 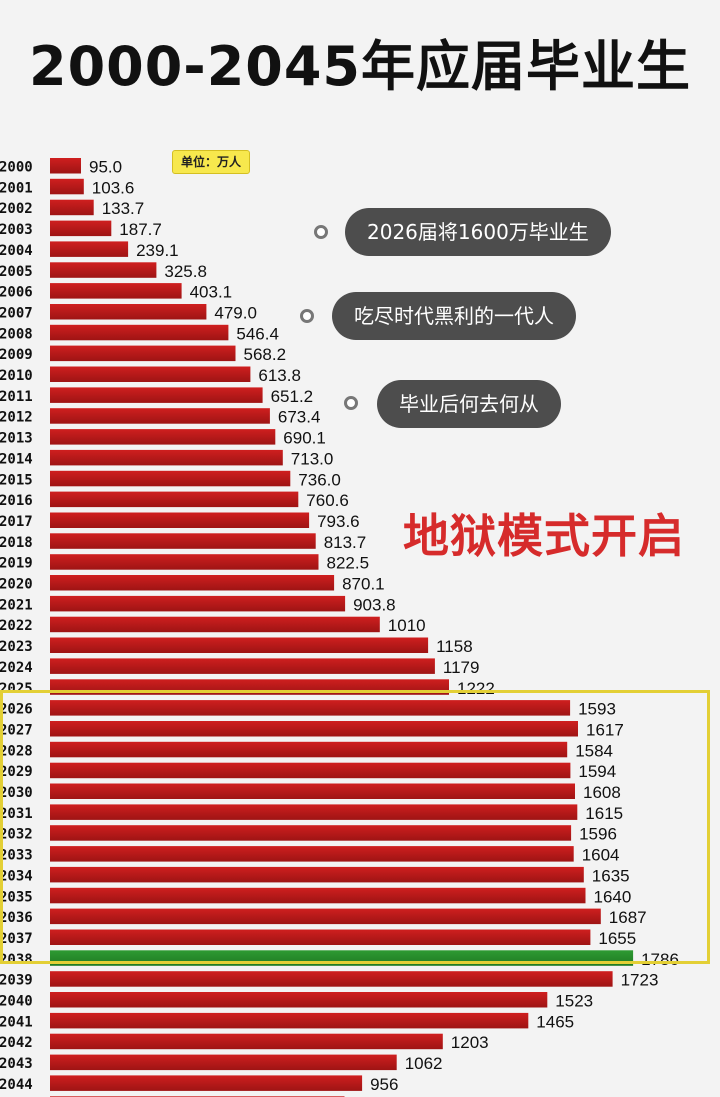 I want to click on year-label: 2044, so click(x=16, y=1085).